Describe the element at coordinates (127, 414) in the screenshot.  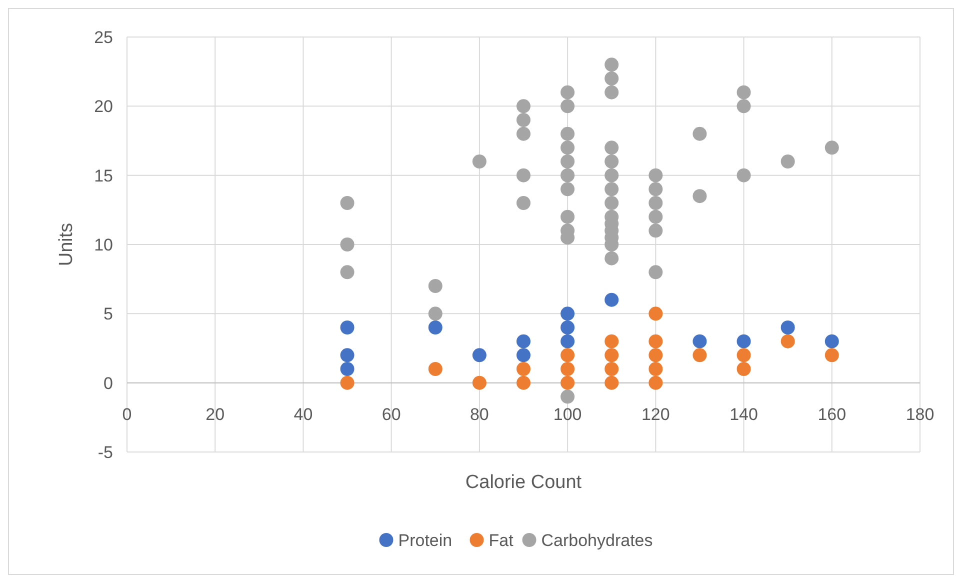
I see `x-tick-label: 0` at that location.